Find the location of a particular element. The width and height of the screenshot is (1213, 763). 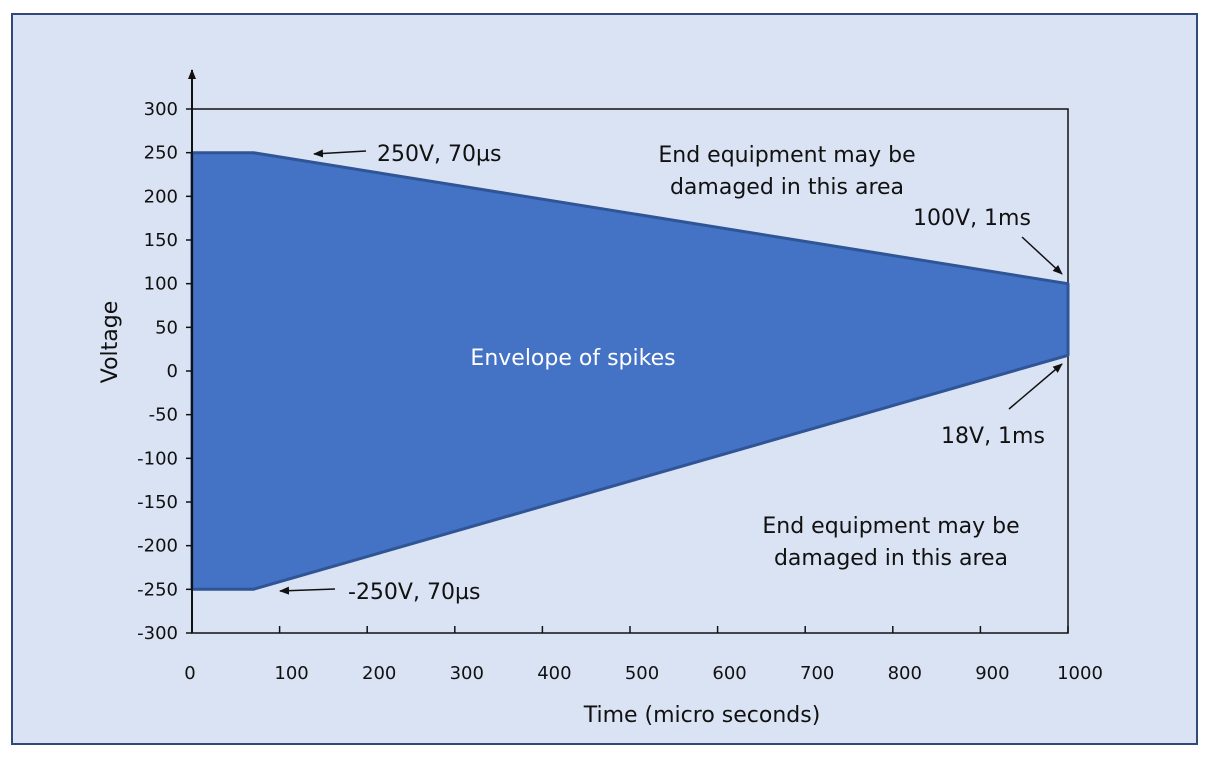

x-tick-label: 500 is located at coordinates (642, 673).